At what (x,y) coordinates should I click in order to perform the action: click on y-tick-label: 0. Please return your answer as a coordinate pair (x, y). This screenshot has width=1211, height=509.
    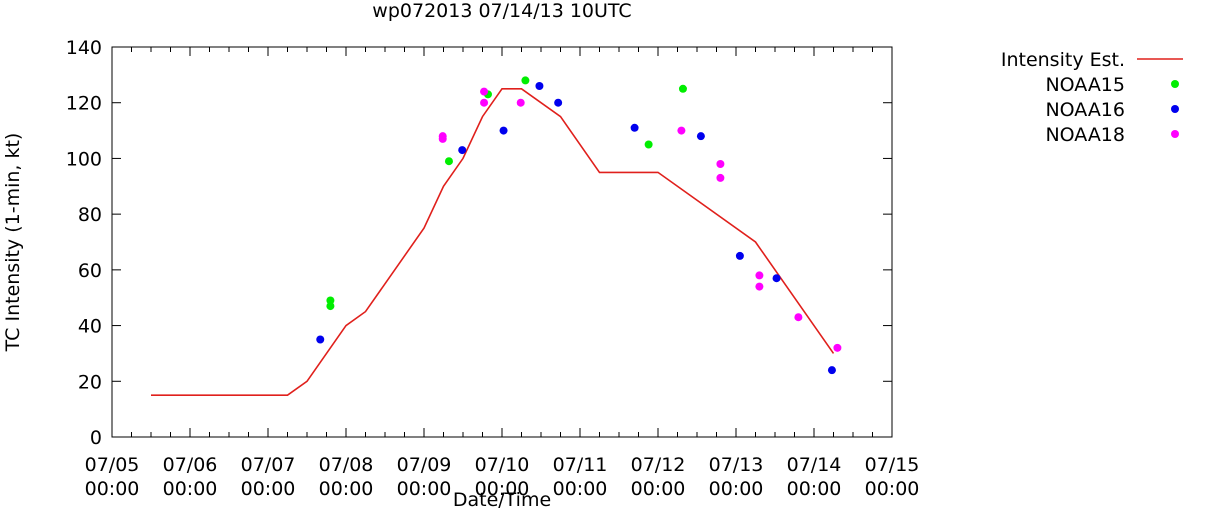
    Looking at the image, I should click on (96, 438).